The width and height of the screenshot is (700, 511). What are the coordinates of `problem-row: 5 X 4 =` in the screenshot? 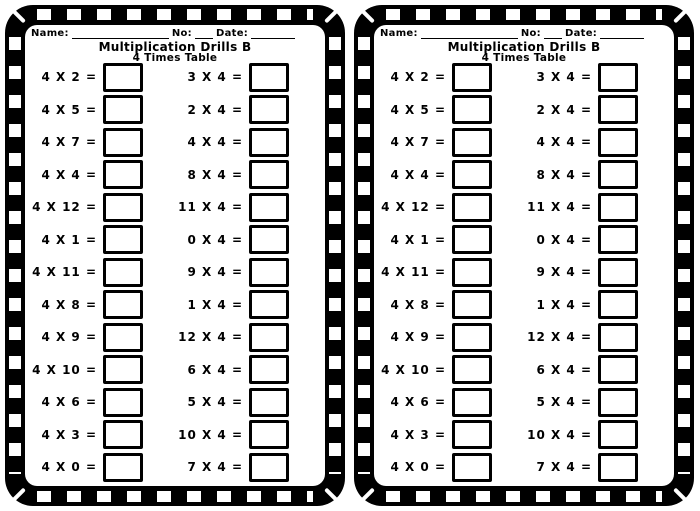 It's located at (232, 402).